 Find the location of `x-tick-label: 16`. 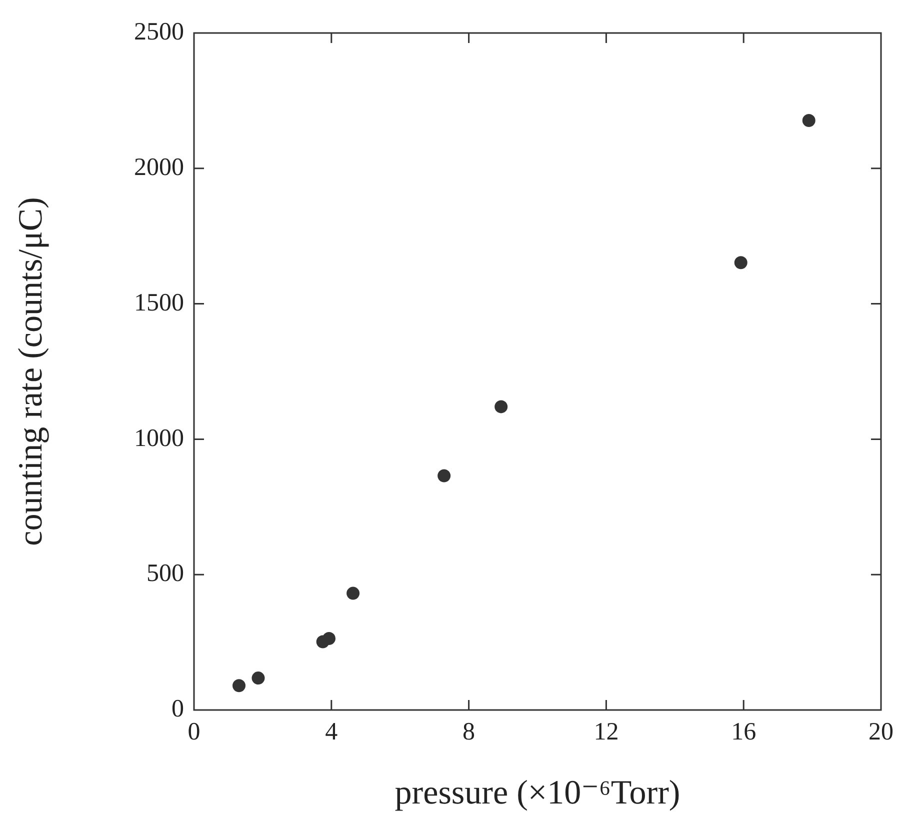

x-tick-label: 16 is located at coordinates (743, 732).